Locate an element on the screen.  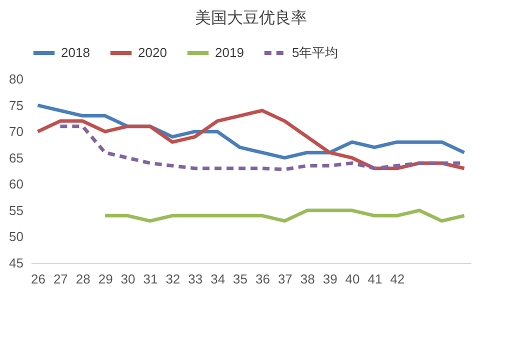
x-tick-label: 30 is located at coordinates (128, 279).